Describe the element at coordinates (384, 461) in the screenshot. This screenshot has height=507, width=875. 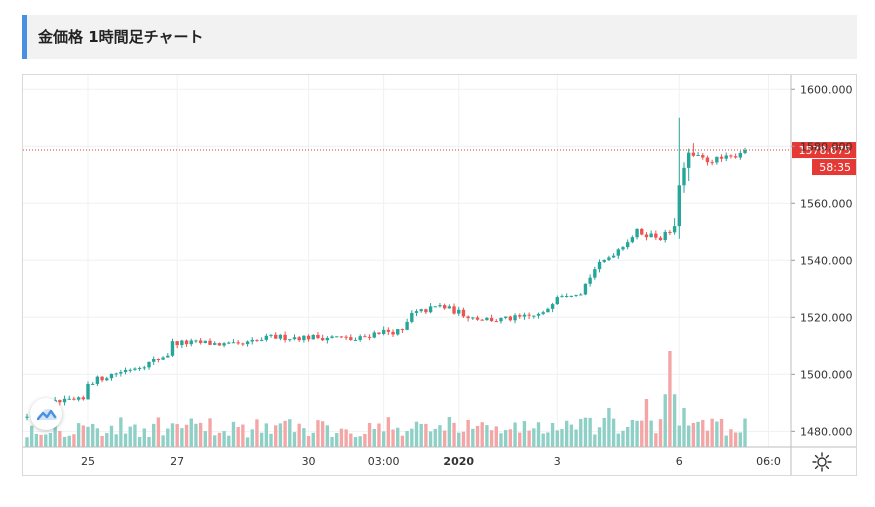
I see `x-tick-label: 03:00` at that location.